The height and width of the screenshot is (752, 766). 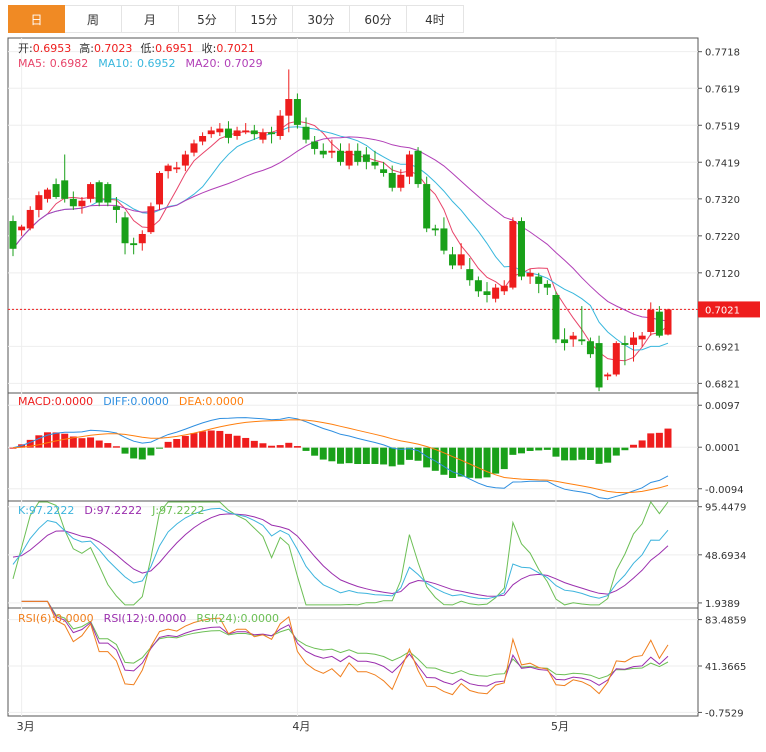 I want to click on kdj-indicator, so click(x=340, y=553).